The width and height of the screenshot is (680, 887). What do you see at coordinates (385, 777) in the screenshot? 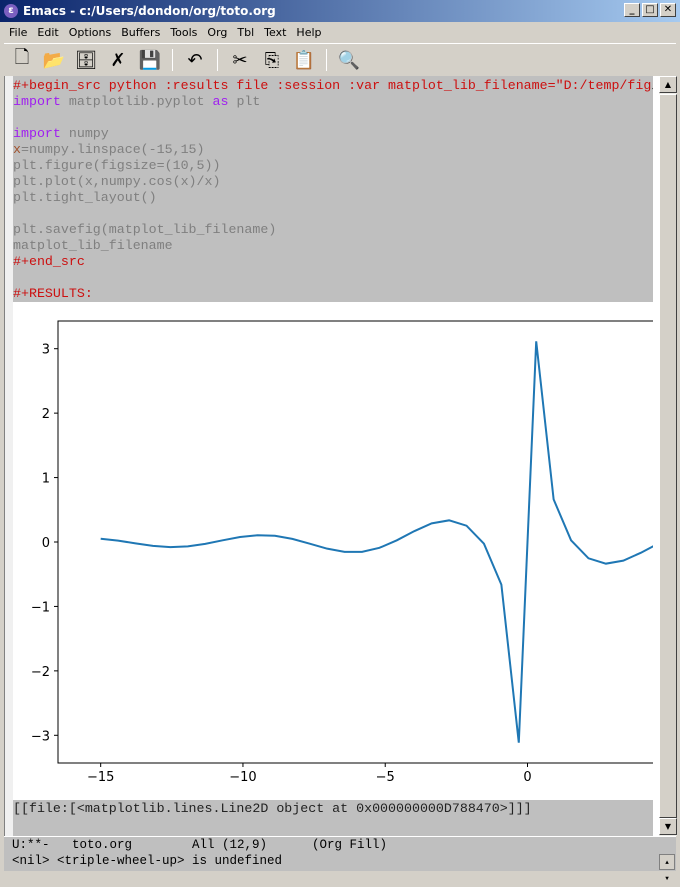
I see `x-tick-label: −5` at bounding box center [385, 777].